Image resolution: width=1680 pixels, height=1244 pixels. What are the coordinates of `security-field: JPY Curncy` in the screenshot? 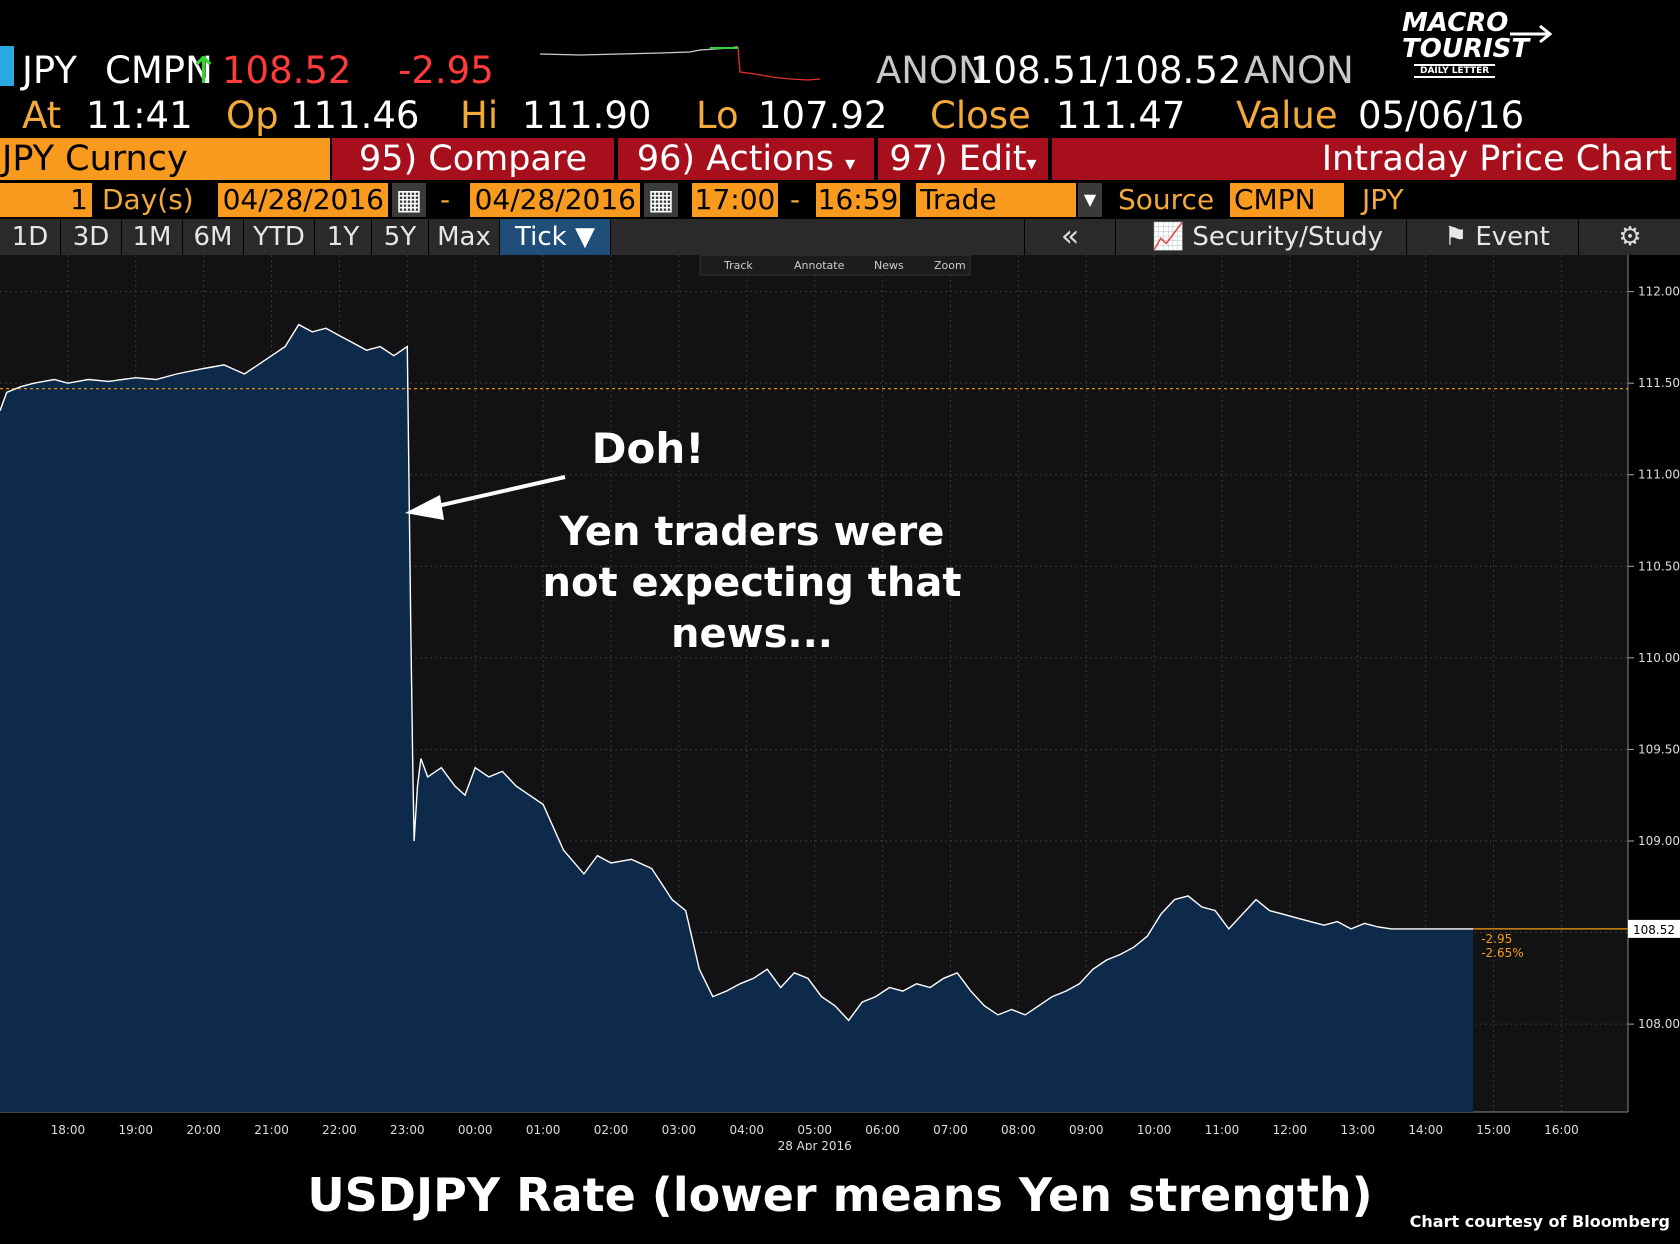 It's located at (165, 159).